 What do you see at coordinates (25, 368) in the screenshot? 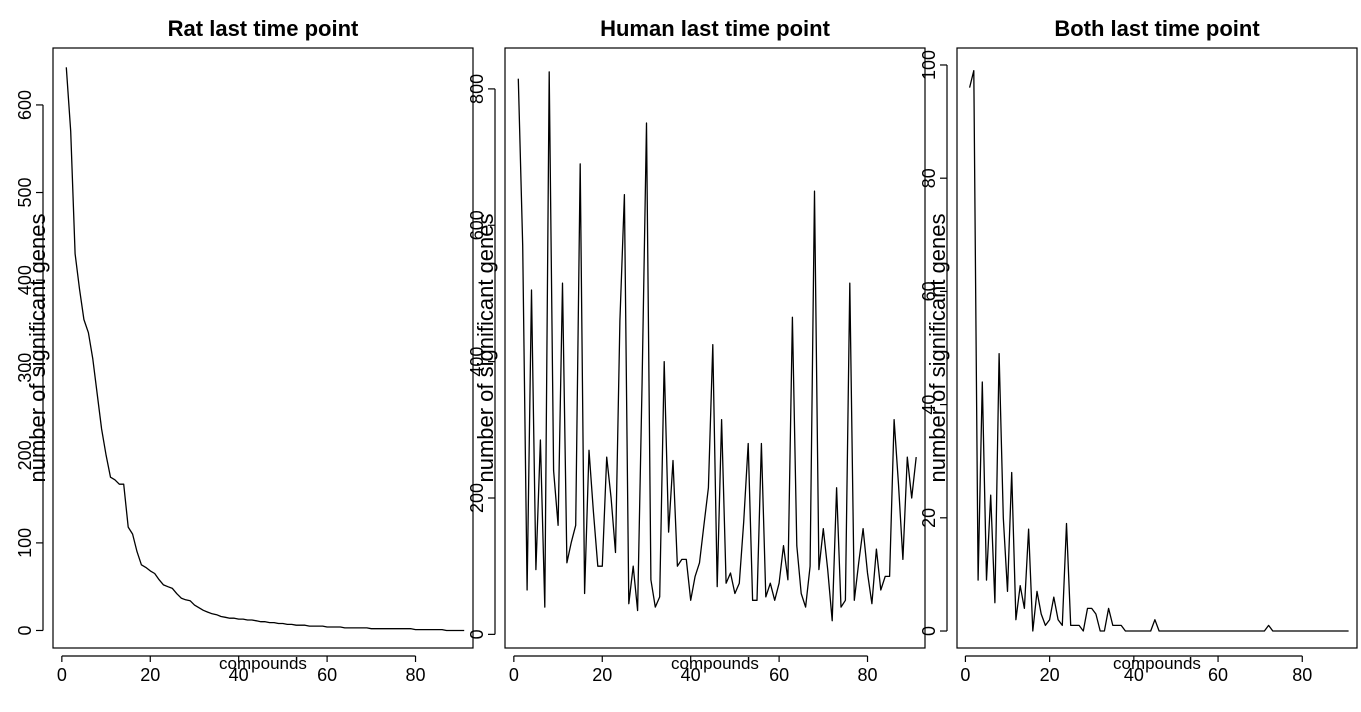
I see `y-tick-label: 300` at bounding box center [25, 368].